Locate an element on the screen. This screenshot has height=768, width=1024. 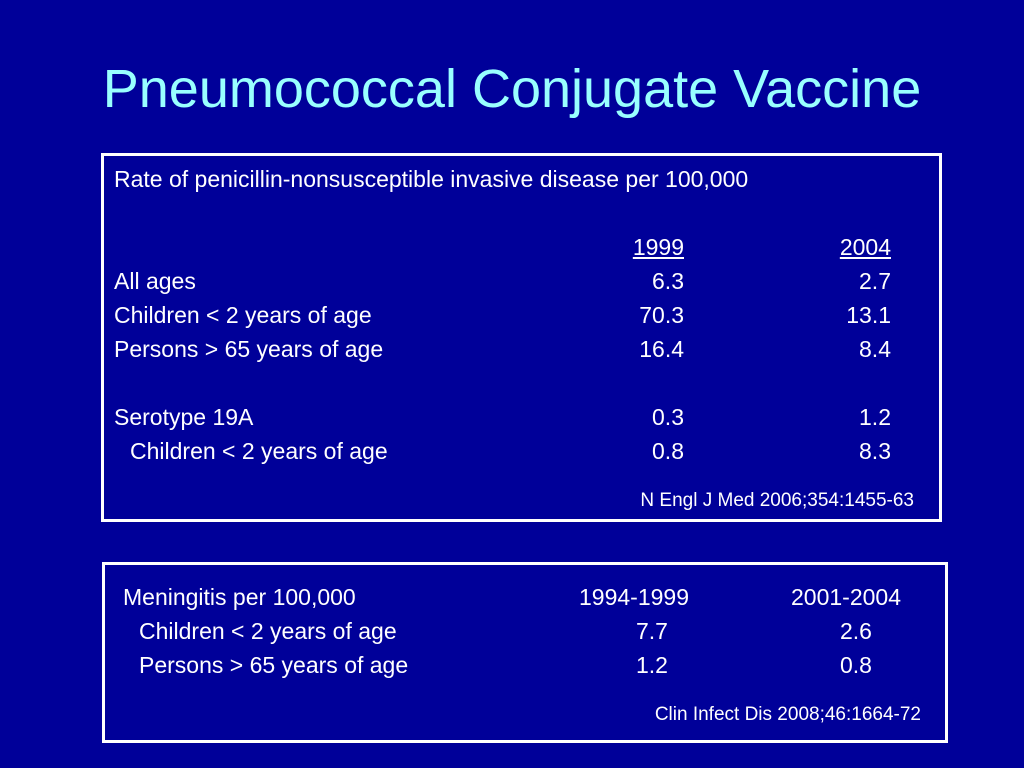
value-2004: 2.7 is located at coordinates (875, 281).